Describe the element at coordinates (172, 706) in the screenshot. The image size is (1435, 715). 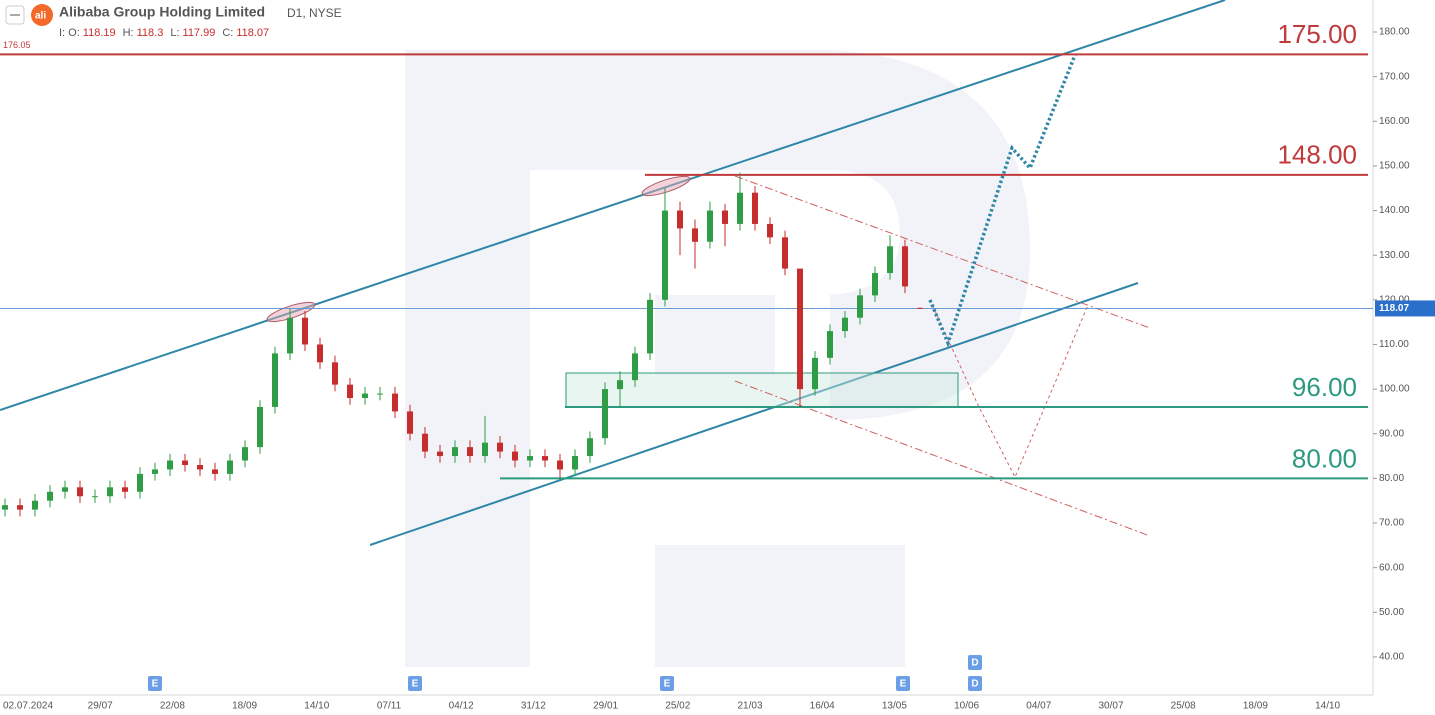
I see `x-tick-label: 22/08` at that location.